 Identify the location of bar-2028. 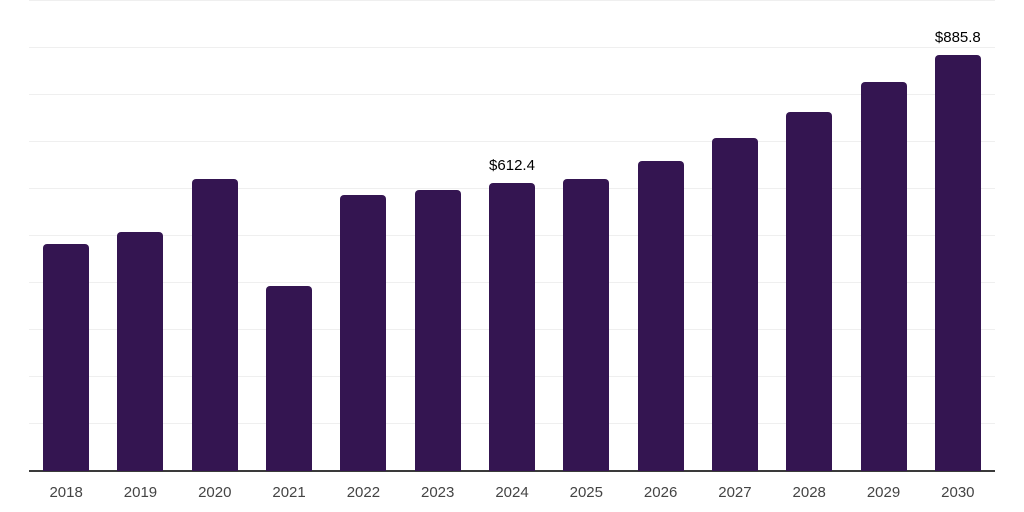
(809, 291).